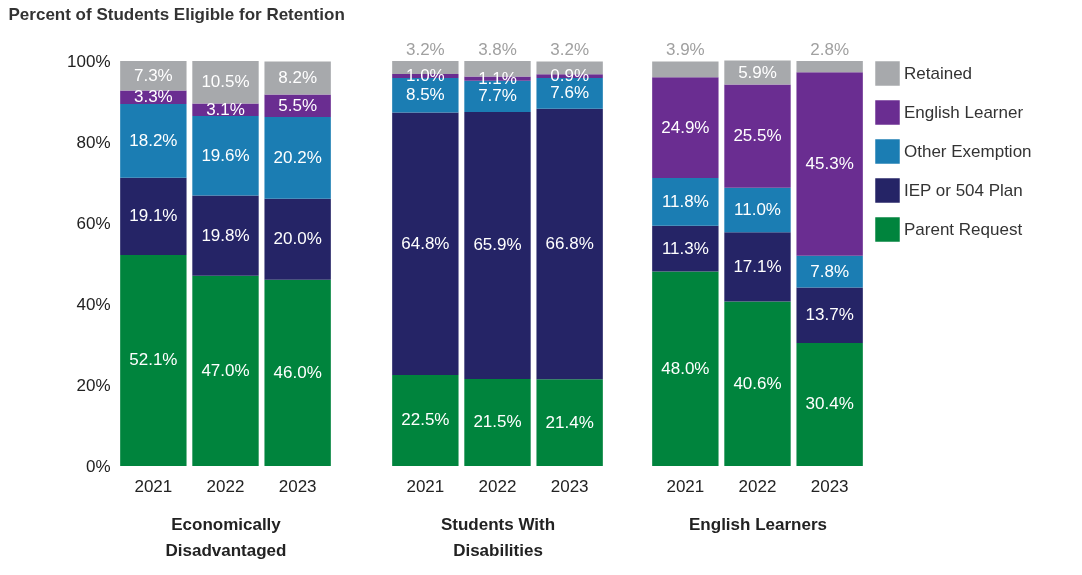  I want to click on y-tick-label: 20%, so click(93, 385).